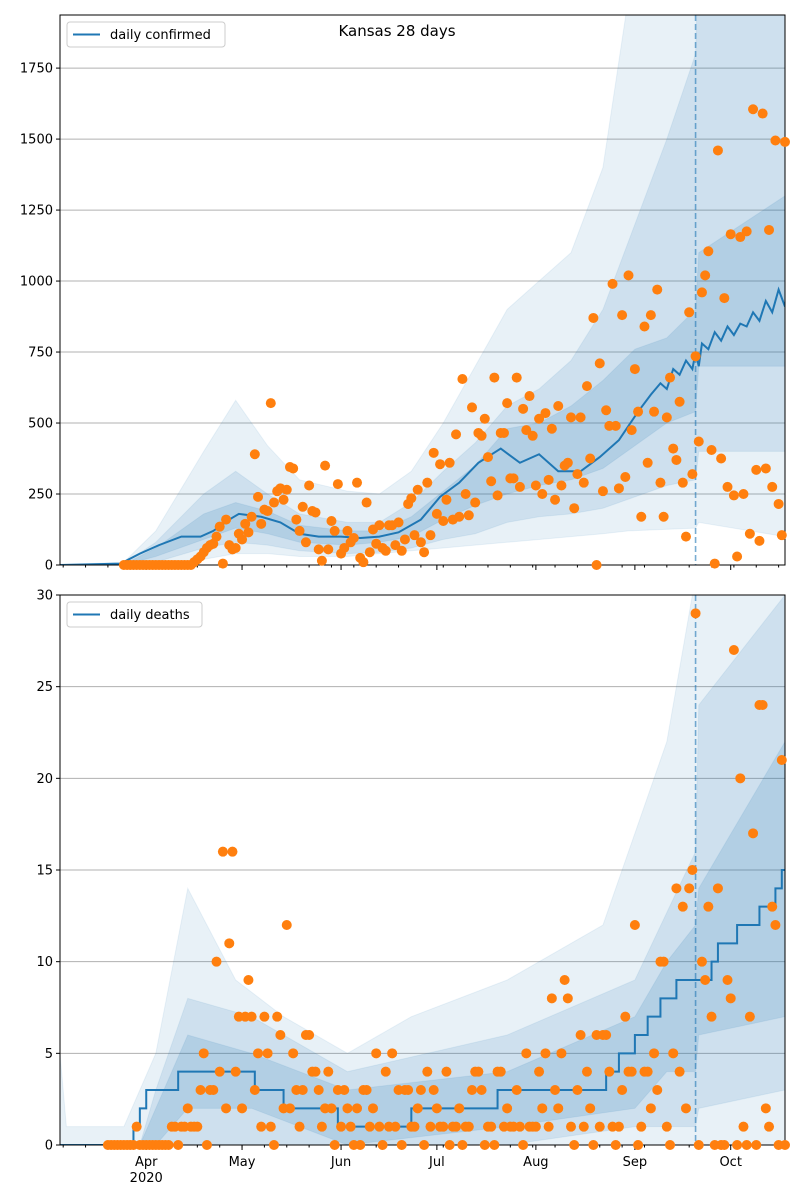 The width and height of the screenshot is (800, 1200). I want to click on x-tick-year: 2020, so click(146, 1178).